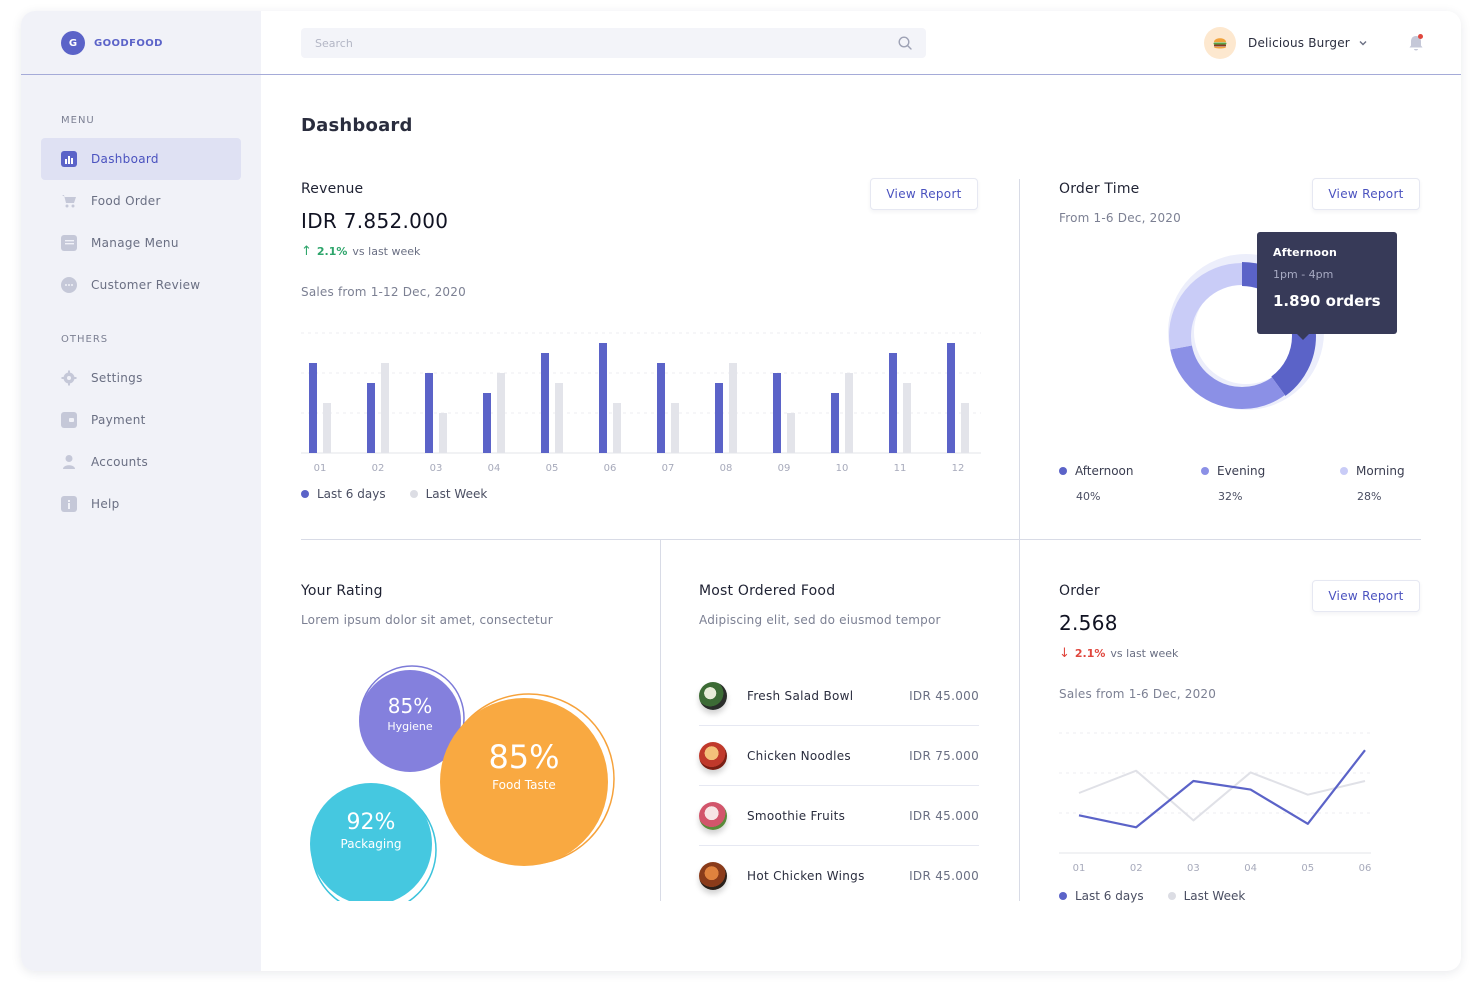  I want to click on search-bar, so click(613, 43).